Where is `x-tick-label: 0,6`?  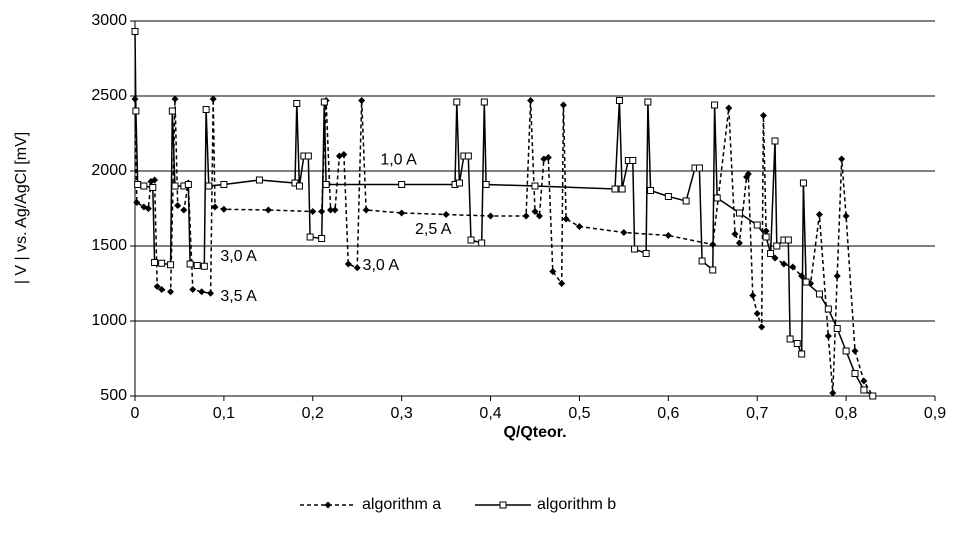
x-tick-label: 0,6 is located at coordinates (668, 413).